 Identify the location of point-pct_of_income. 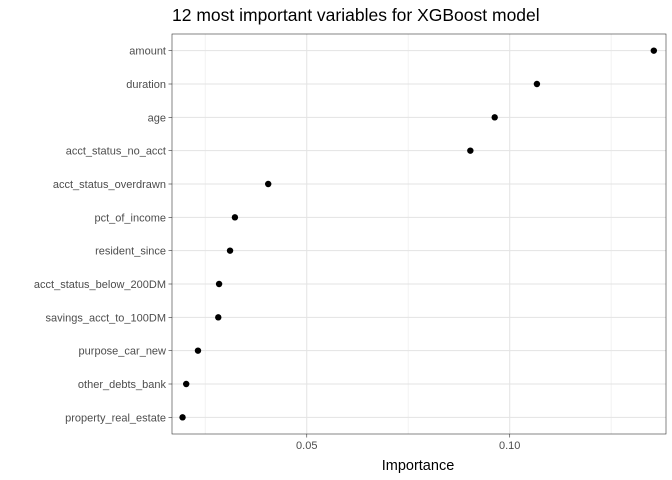
(235, 217).